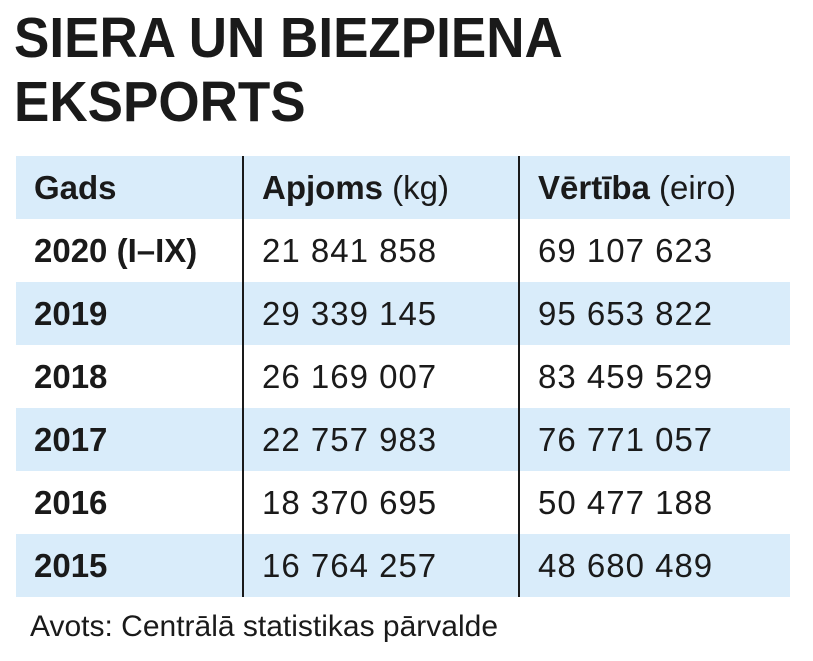  What do you see at coordinates (626, 250) in the screenshot?
I see `row-value: 69 107 623` at bounding box center [626, 250].